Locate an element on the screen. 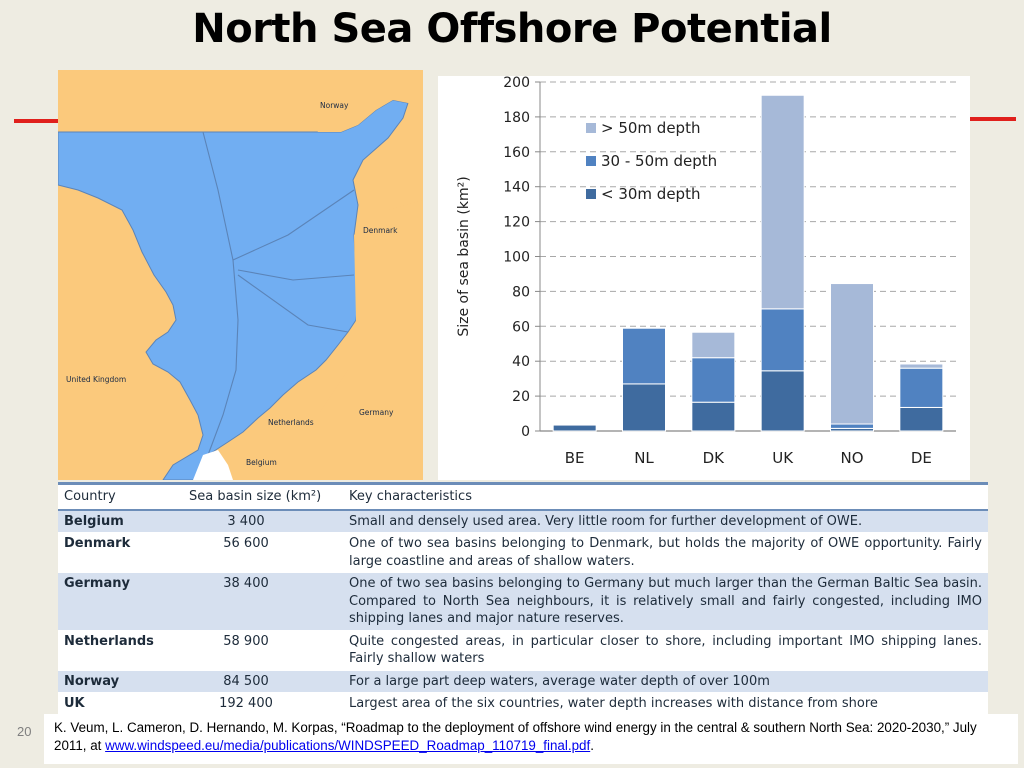  cell-size: 58 900 is located at coordinates (263, 649).